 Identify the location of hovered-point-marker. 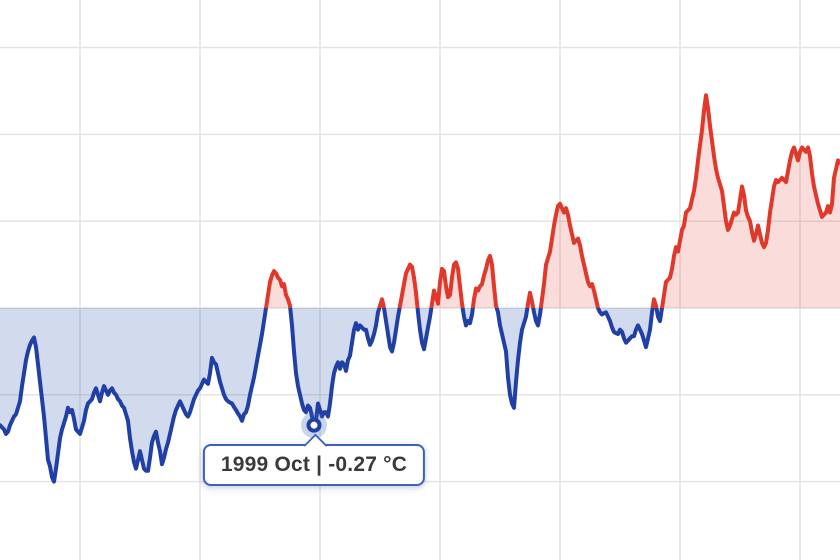
(314, 425).